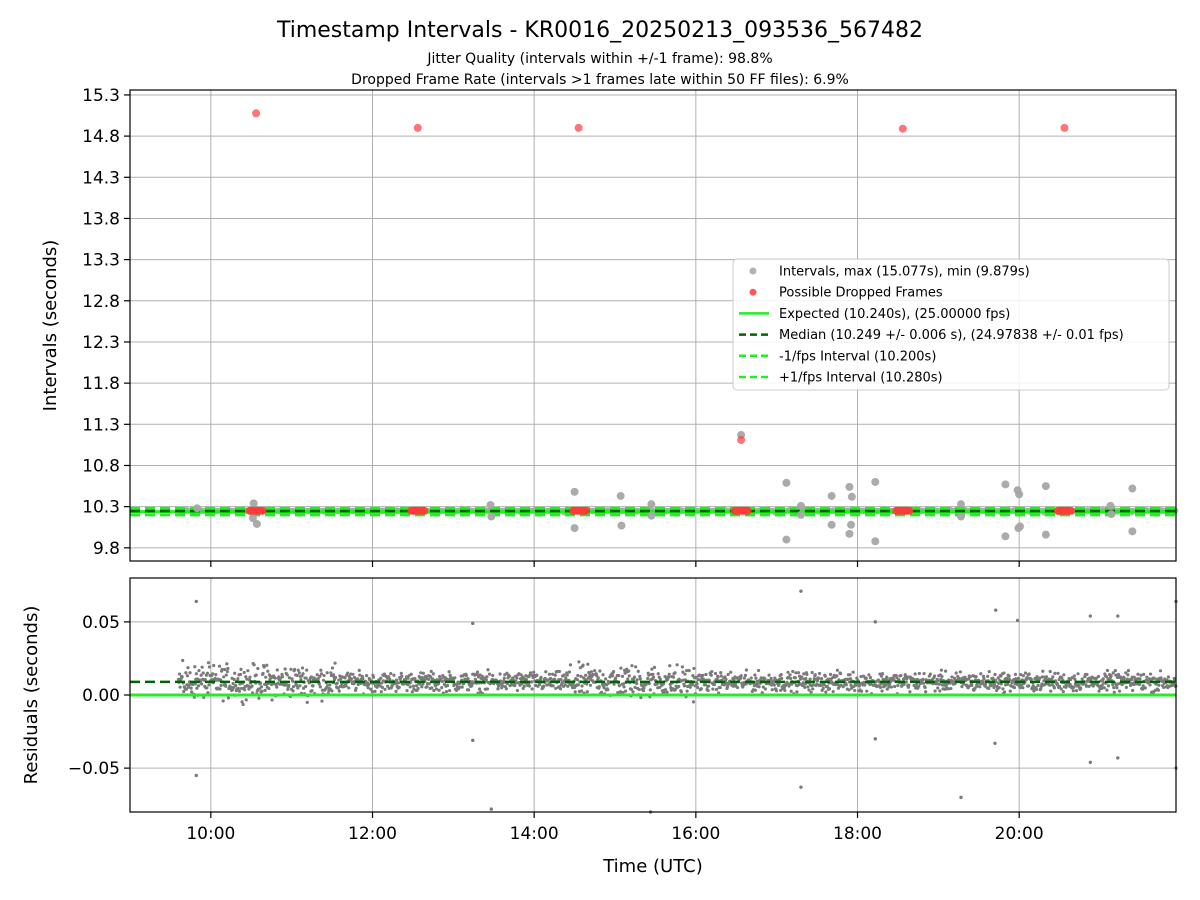 The image size is (1200, 900). What do you see at coordinates (101, 261) in the screenshot?
I see `top-y-tick-label-7: 13.3` at bounding box center [101, 261].